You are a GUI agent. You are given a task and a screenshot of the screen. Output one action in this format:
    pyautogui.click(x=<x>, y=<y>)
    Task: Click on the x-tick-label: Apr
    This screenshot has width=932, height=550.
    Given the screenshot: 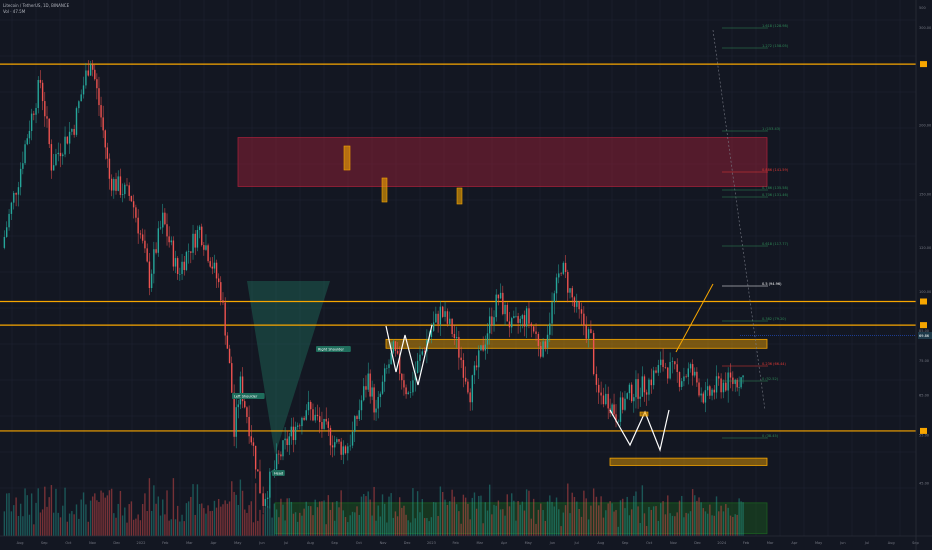 What is the action you would take?
    pyautogui.click(x=794, y=543)
    